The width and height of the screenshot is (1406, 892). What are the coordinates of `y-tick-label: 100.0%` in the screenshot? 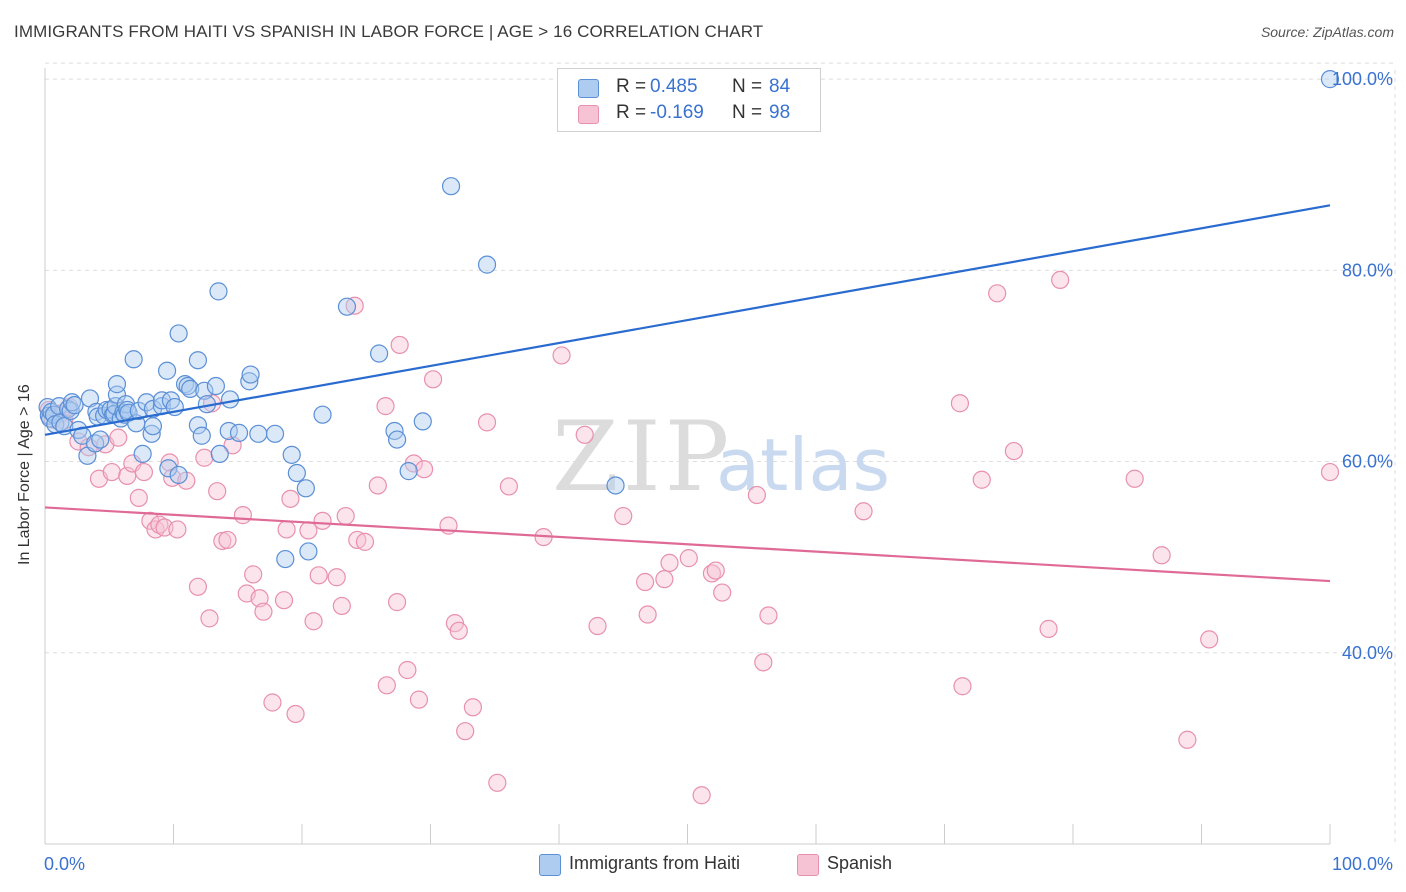 It's located at (1362, 79).